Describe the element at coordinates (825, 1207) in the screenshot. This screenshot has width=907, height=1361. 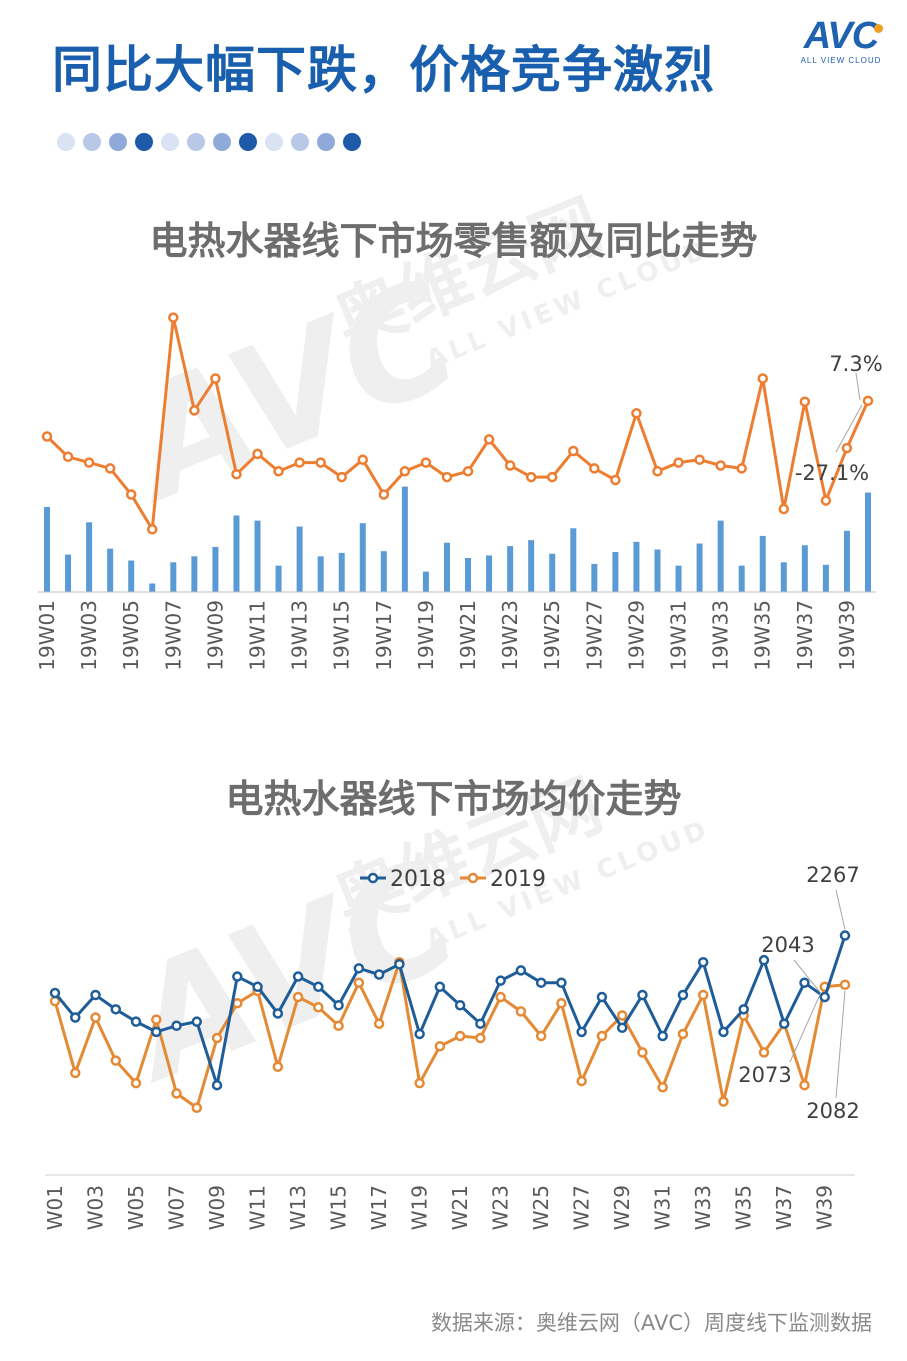
I see `x-tick-label: W39` at that location.